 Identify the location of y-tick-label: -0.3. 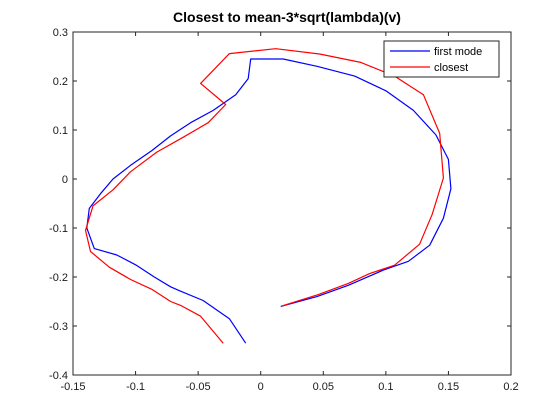
(58, 327).